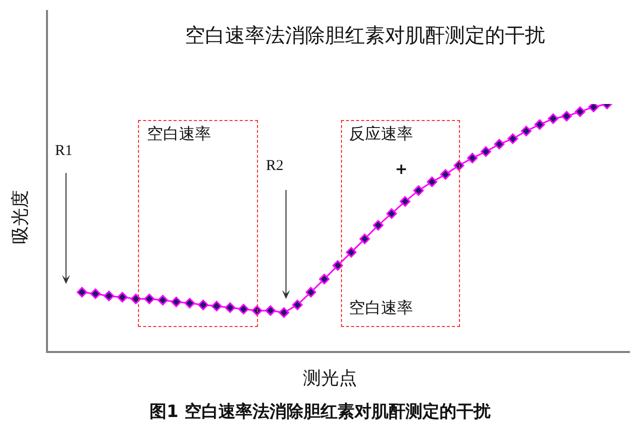 This screenshot has height=441, width=640. What do you see at coordinates (64, 151) in the screenshot?
I see `text: R1` at bounding box center [64, 151].